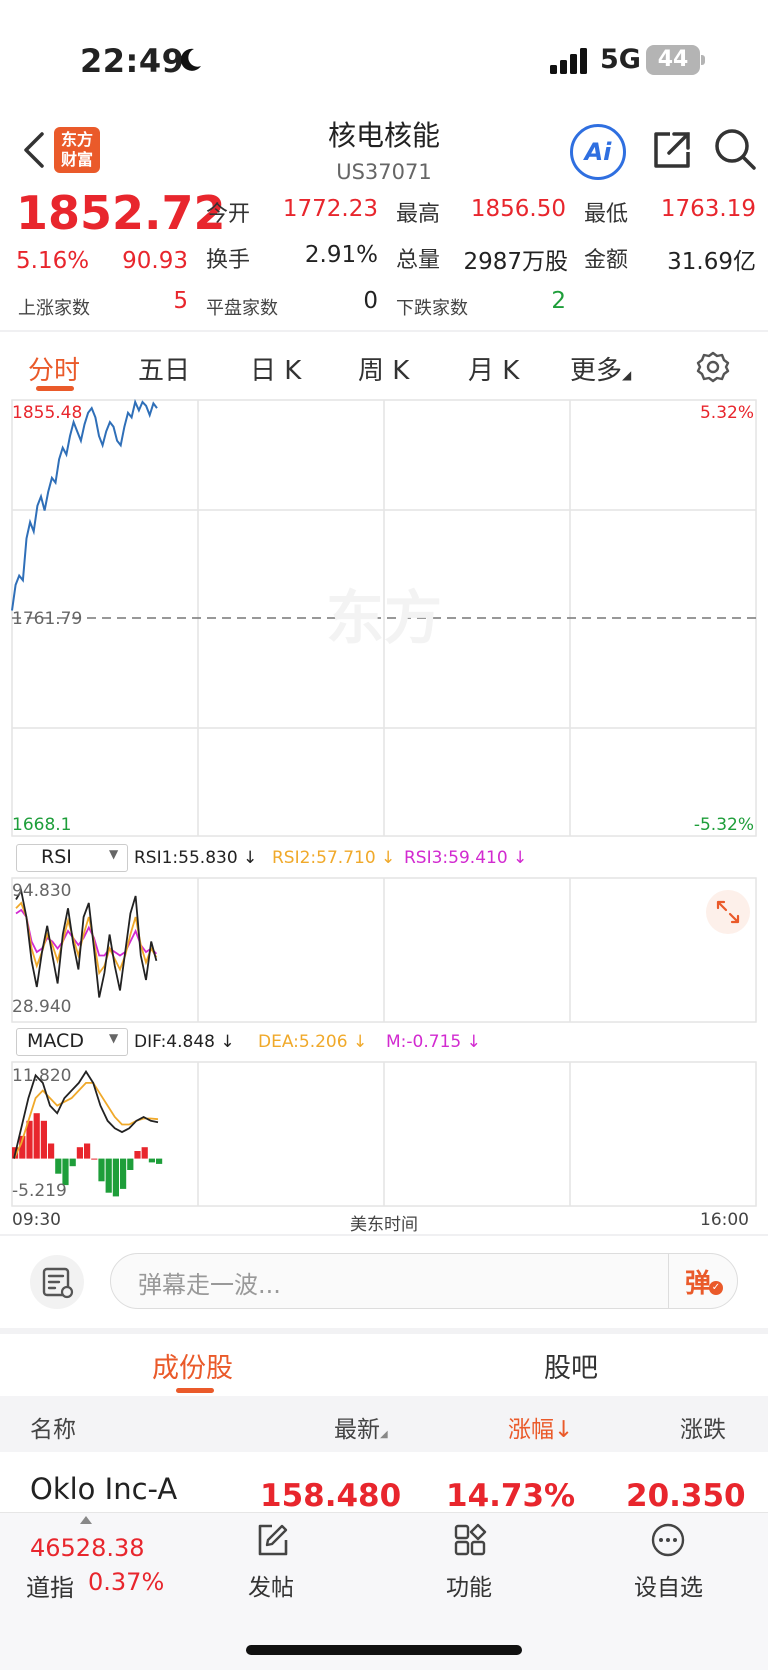  What do you see at coordinates (33, 150) in the screenshot?
I see `back-arrow-icon` at bounding box center [33, 150].